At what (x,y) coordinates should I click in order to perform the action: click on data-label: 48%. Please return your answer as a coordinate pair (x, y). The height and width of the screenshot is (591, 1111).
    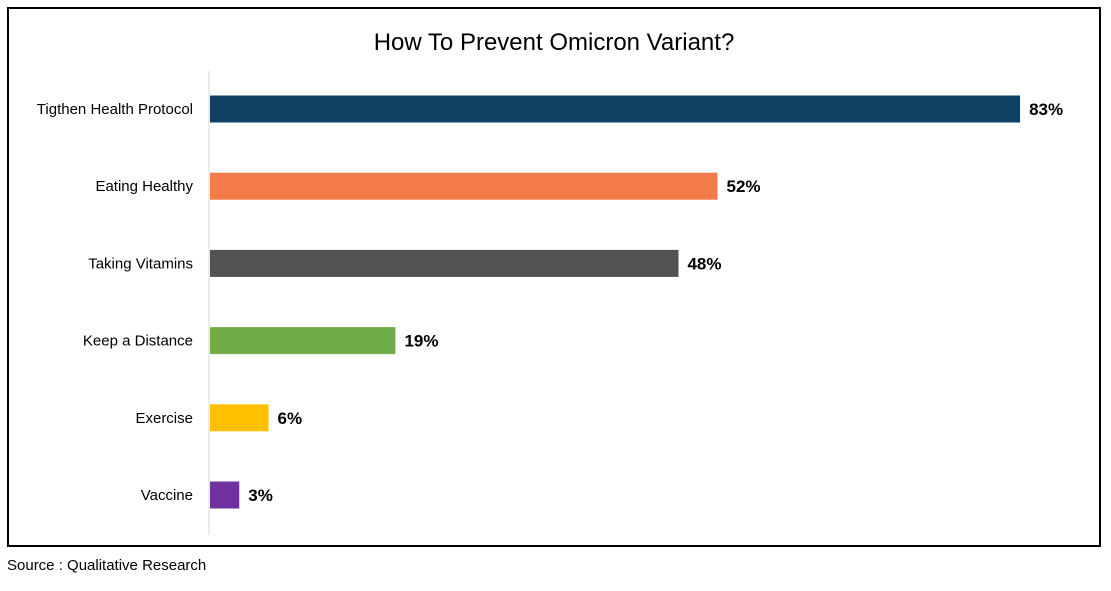
    Looking at the image, I should click on (704, 263).